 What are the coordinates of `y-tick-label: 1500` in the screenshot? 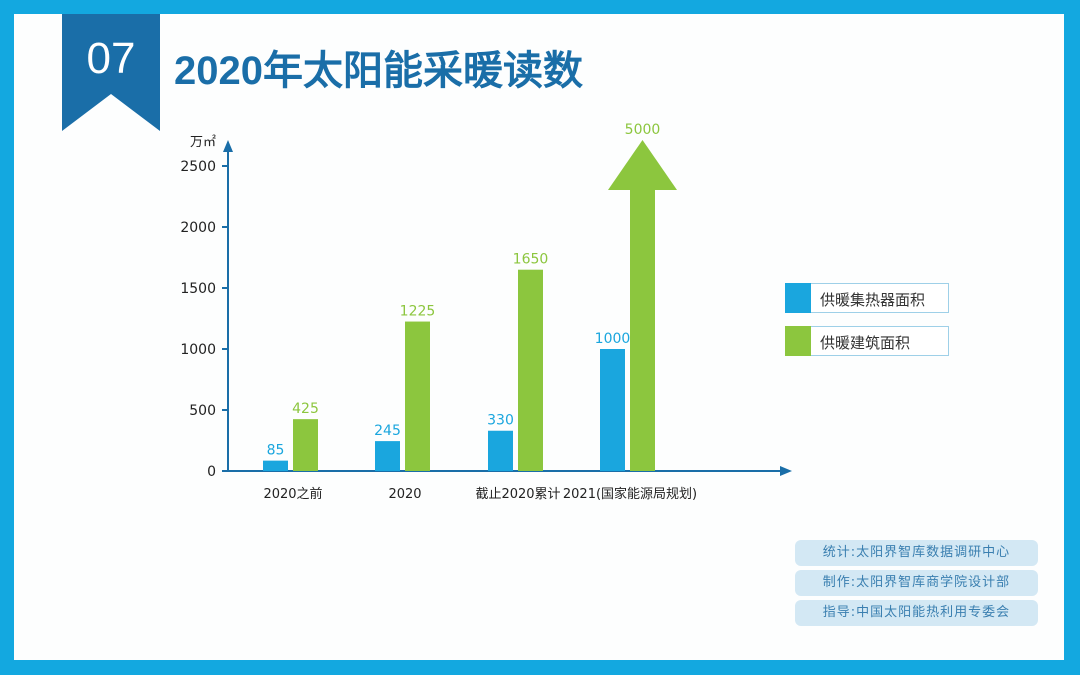 It's located at (198, 289).